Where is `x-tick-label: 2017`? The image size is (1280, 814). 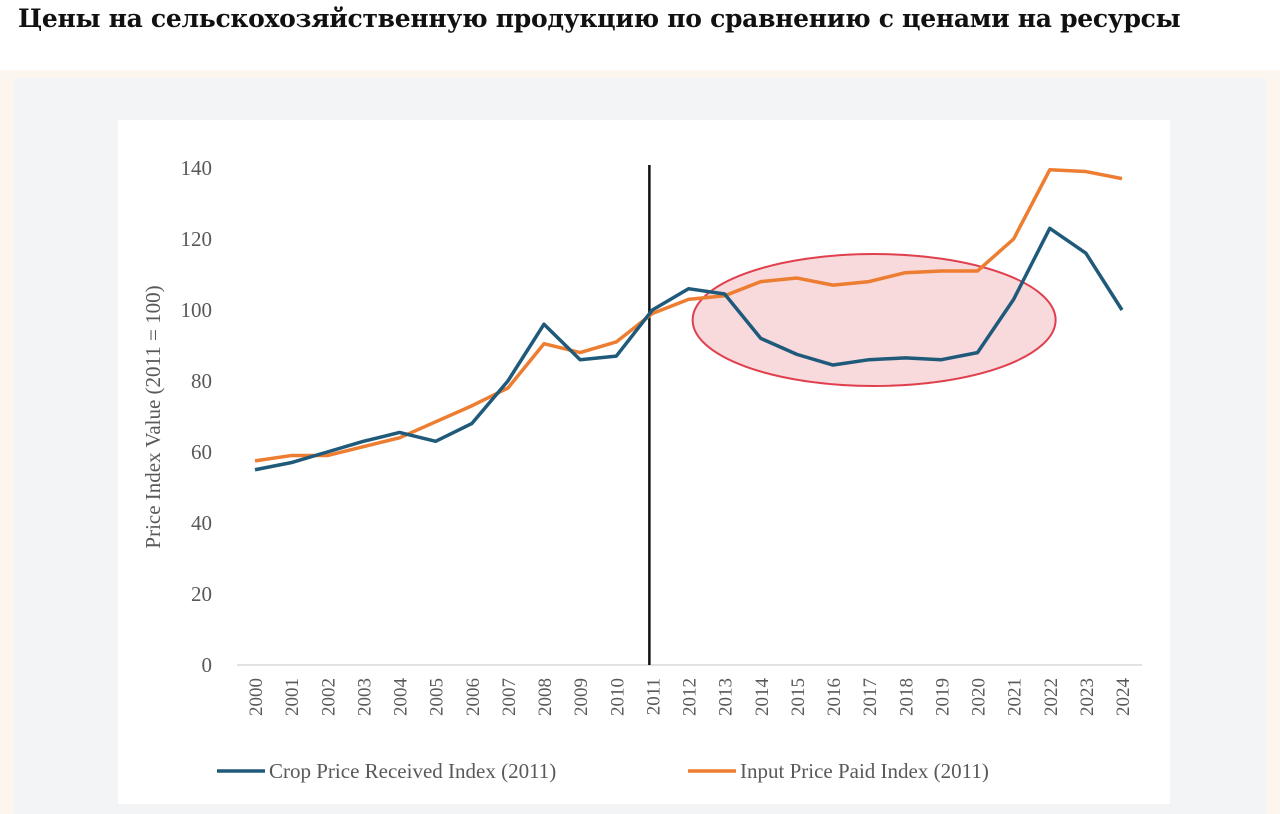
x-tick-label: 2017 is located at coordinates (870, 697).